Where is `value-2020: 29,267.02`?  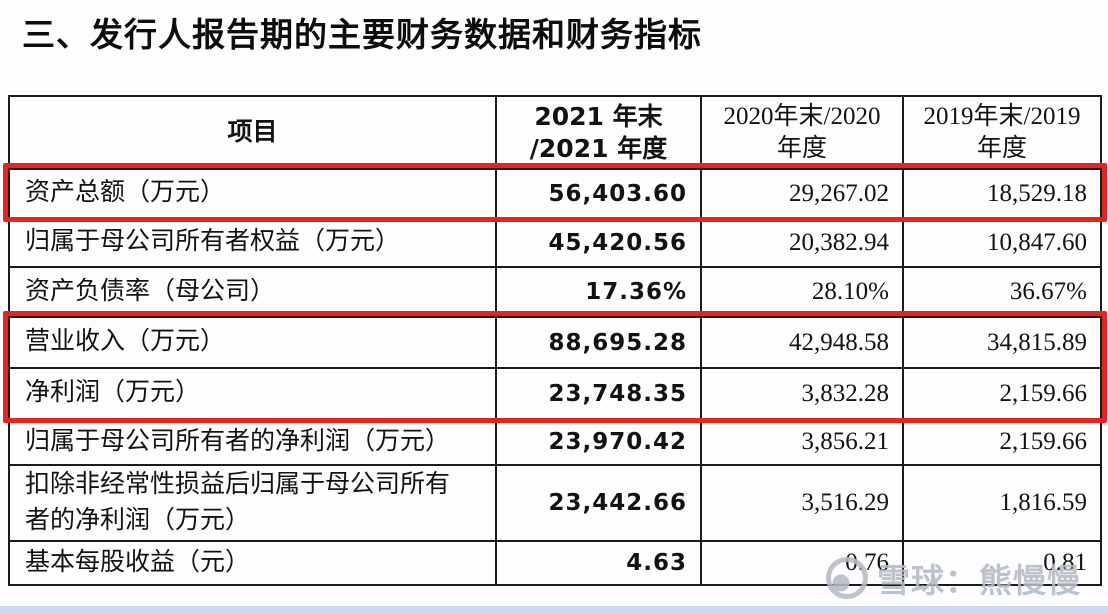
value-2020: 29,267.02 is located at coordinates (802, 193).